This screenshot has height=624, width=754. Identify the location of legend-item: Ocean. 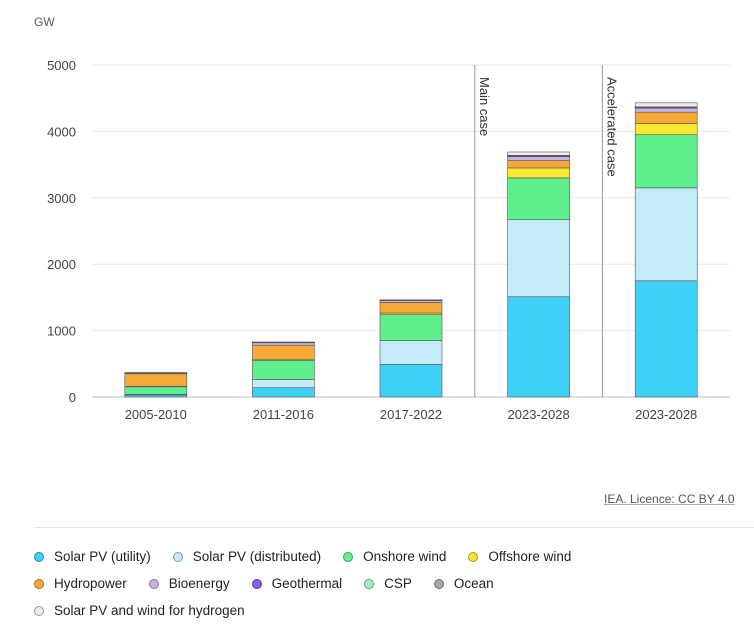
(463, 583).